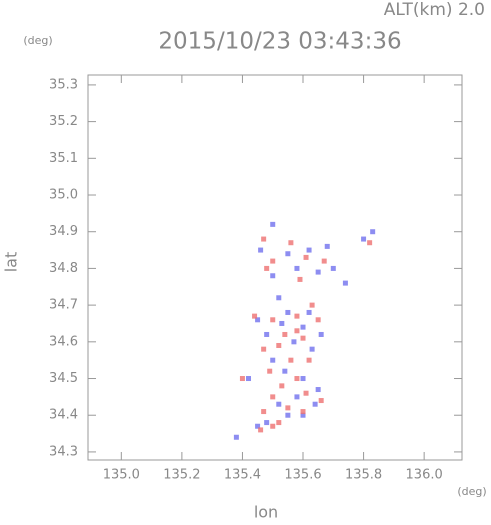 This screenshot has height=525, width=491. I want to click on x-tick-label: 135.4, so click(242, 475).